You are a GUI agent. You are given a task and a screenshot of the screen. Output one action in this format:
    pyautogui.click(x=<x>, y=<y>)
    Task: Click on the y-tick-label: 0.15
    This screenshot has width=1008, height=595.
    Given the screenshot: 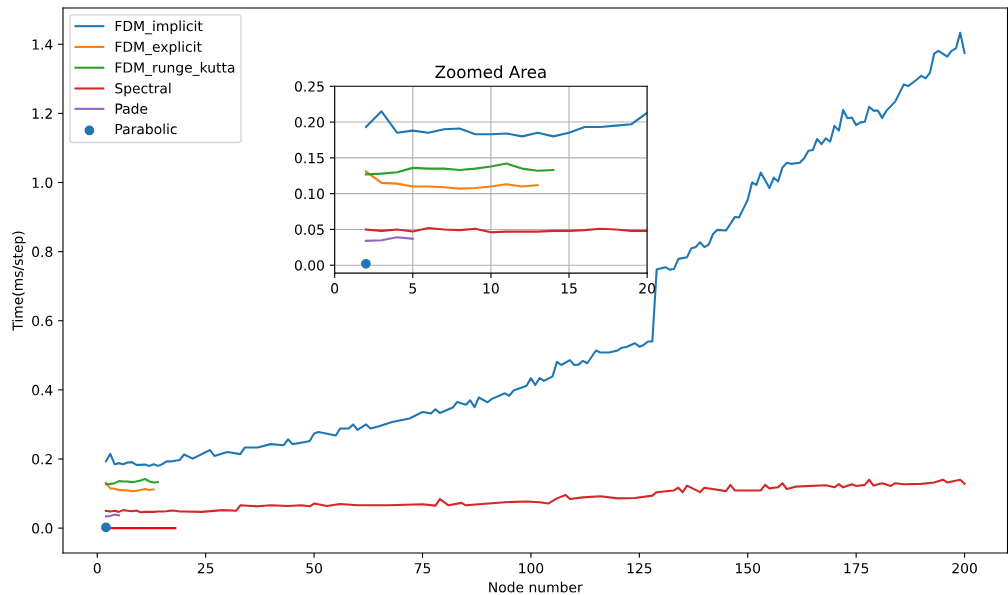 What is the action you would take?
    pyautogui.click(x=309, y=158)
    